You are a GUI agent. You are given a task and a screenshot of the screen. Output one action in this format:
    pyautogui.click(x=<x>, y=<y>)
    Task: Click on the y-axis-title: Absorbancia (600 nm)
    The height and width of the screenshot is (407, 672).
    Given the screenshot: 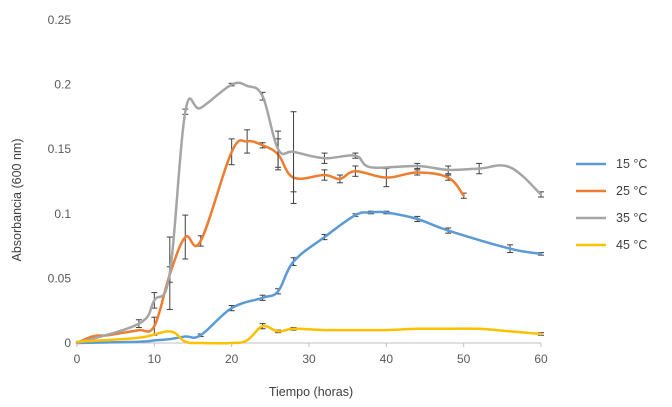 What is the action you would take?
    pyautogui.click(x=17, y=200)
    